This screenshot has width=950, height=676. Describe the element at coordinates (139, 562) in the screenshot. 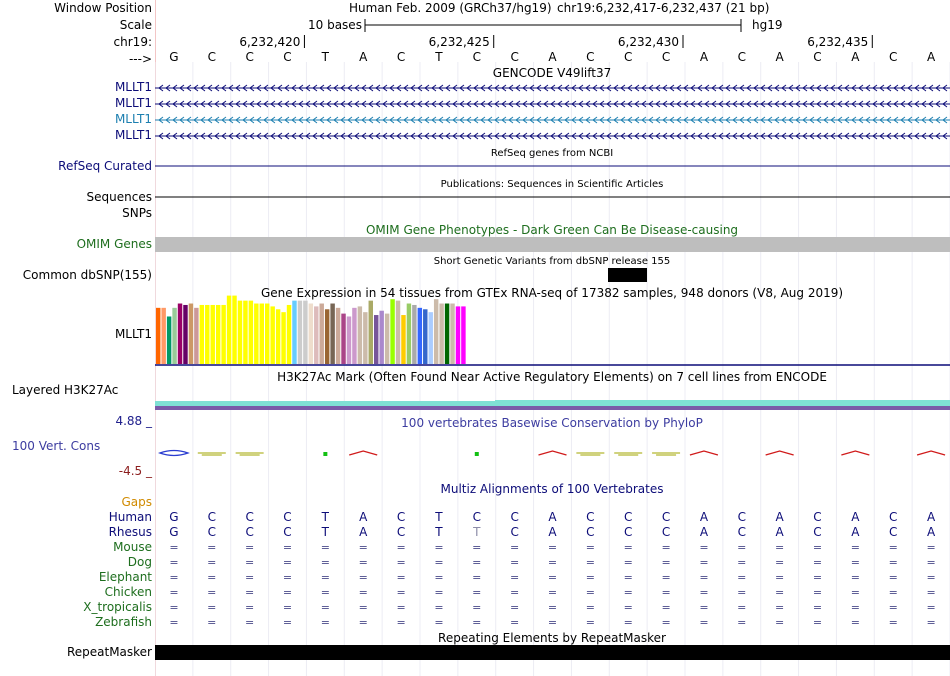

I see `species-dog: Dog` at that location.